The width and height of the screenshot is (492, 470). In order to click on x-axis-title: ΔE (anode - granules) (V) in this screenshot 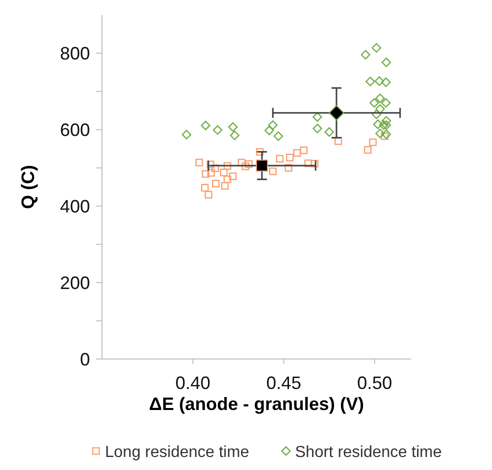, I will do `click(256, 404)`.